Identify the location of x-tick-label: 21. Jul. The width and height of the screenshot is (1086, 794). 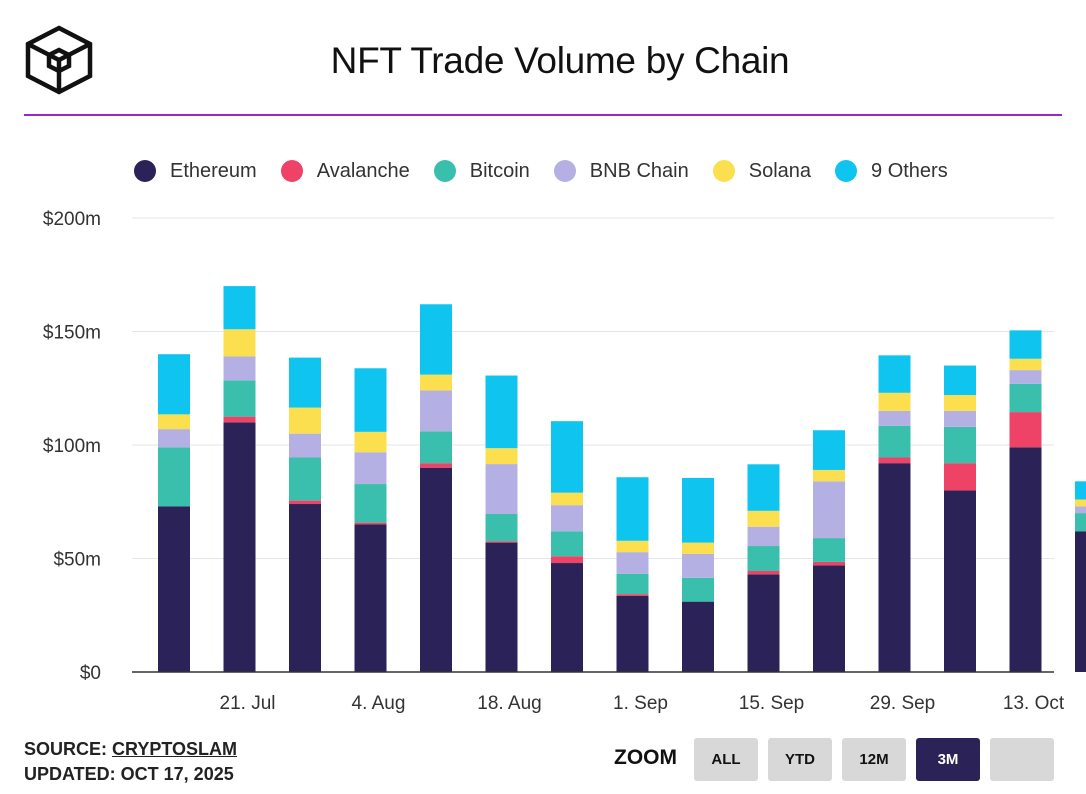
(248, 703).